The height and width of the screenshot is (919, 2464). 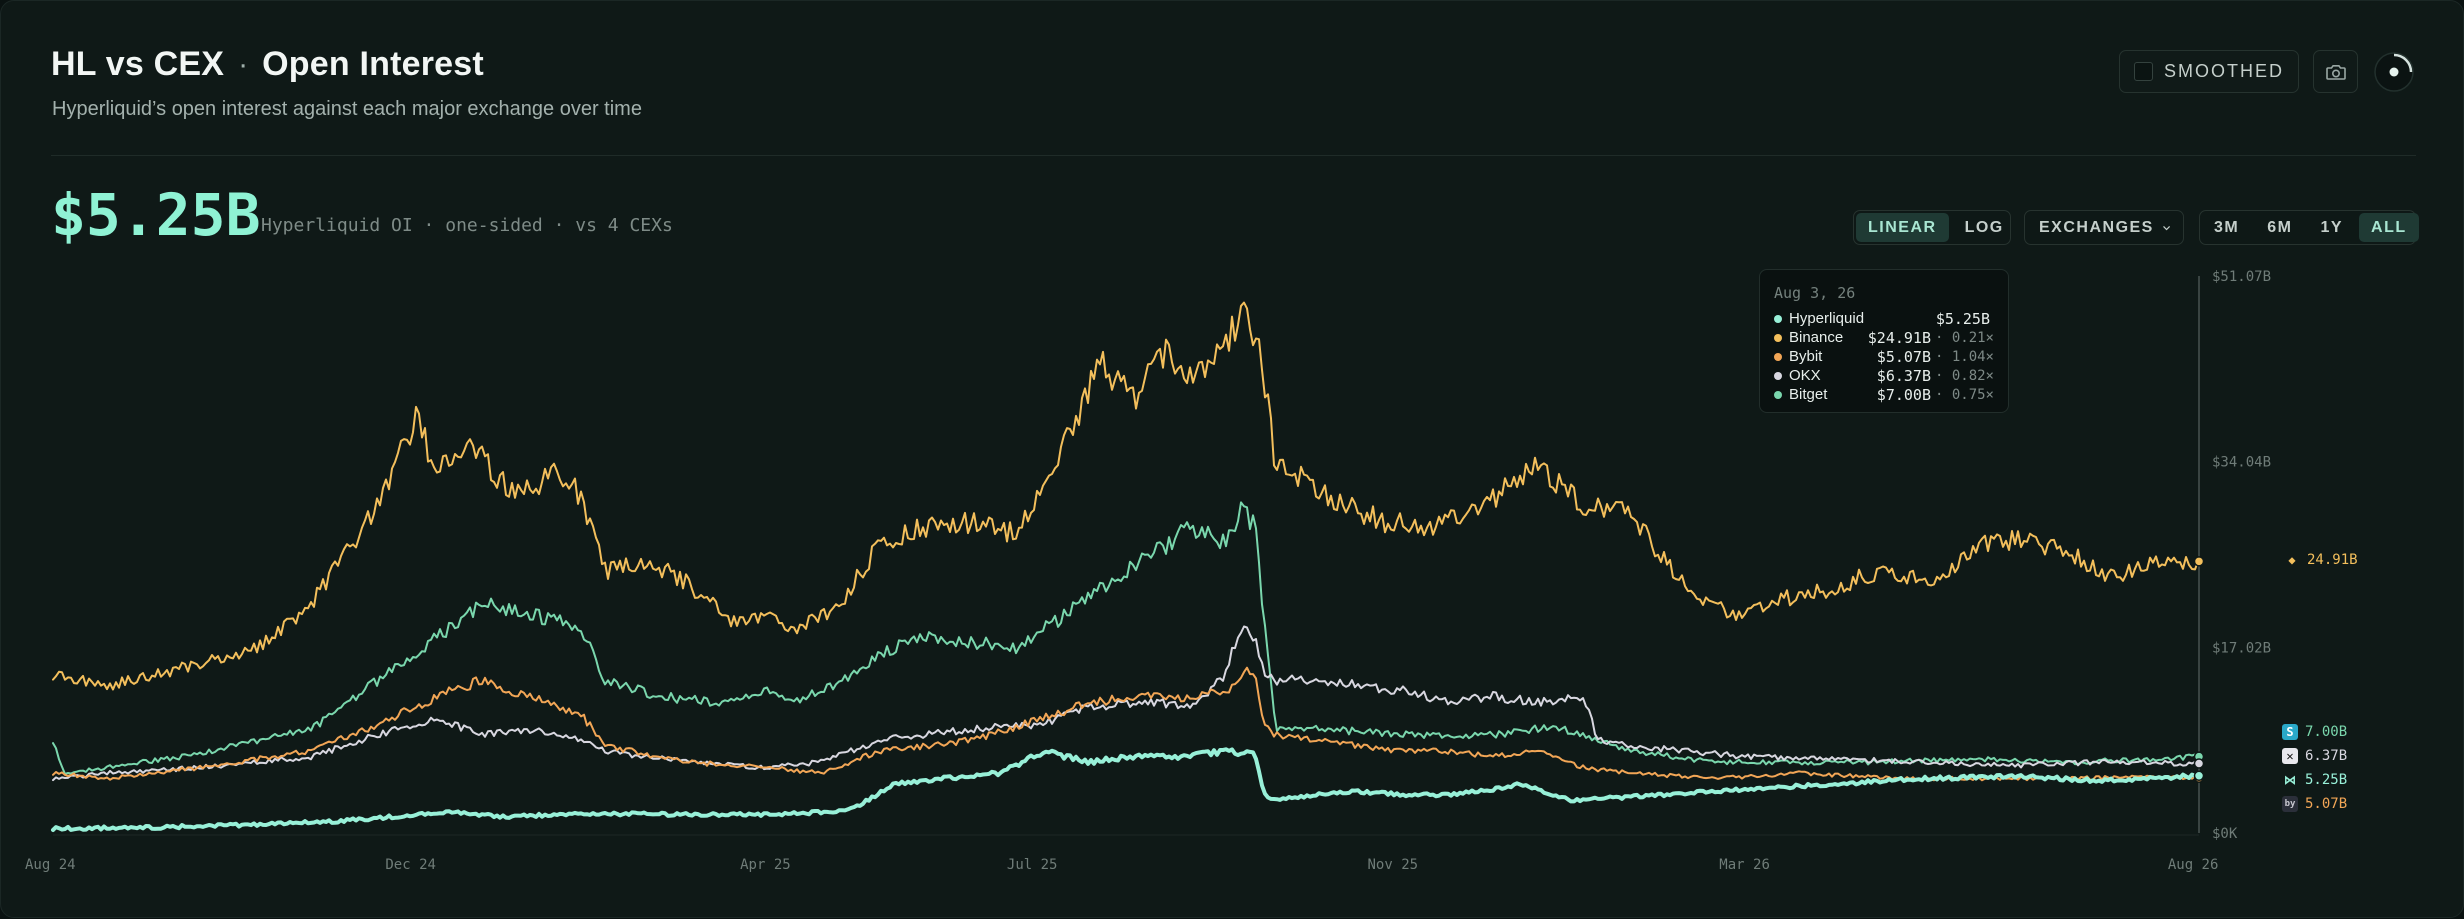 What do you see at coordinates (2326, 804) in the screenshot?
I see `end-label-text: 5.07B` at bounding box center [2326, 804].